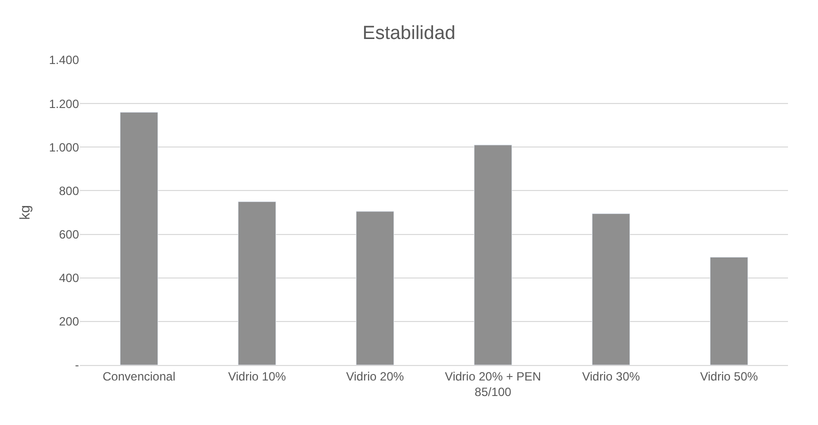 This screenshot has height=425, width=818. What do you see at coordinates (139, 376) in the screenshot?
I see `x-tick-label: Convencional` at bounding box center [139, 376].